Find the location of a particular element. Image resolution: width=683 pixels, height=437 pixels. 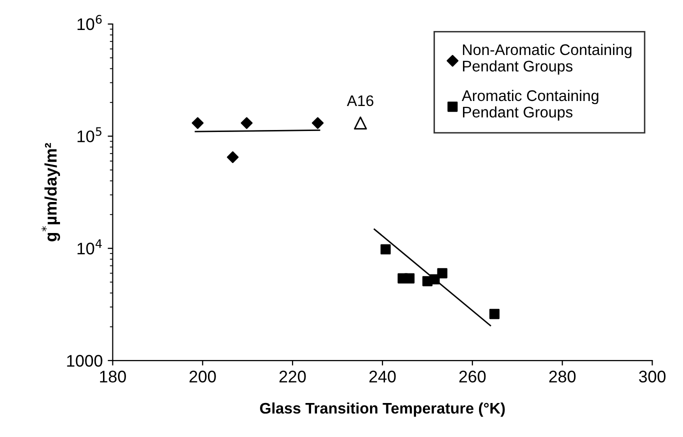

y-tick-label: 10$^{4}$ is located at coordinates (90, 246).